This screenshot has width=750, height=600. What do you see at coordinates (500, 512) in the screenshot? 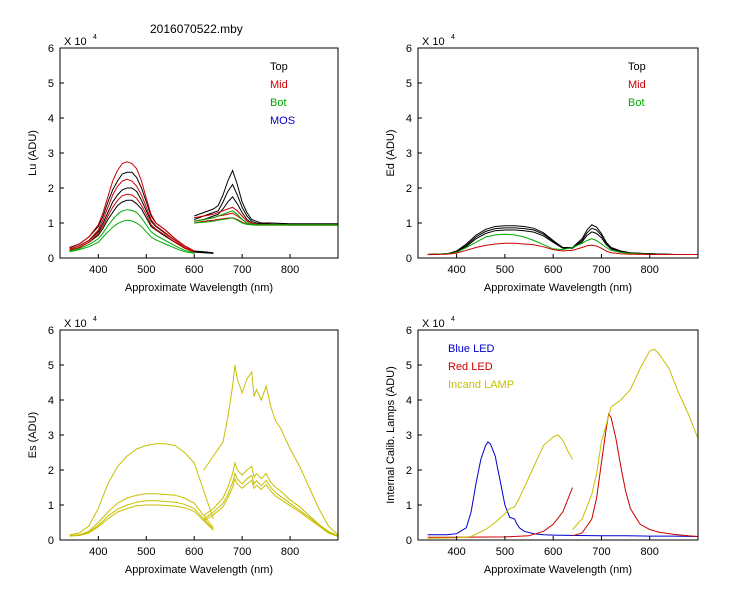
I see `series-line-red-led` at bounding box center [500, 512].